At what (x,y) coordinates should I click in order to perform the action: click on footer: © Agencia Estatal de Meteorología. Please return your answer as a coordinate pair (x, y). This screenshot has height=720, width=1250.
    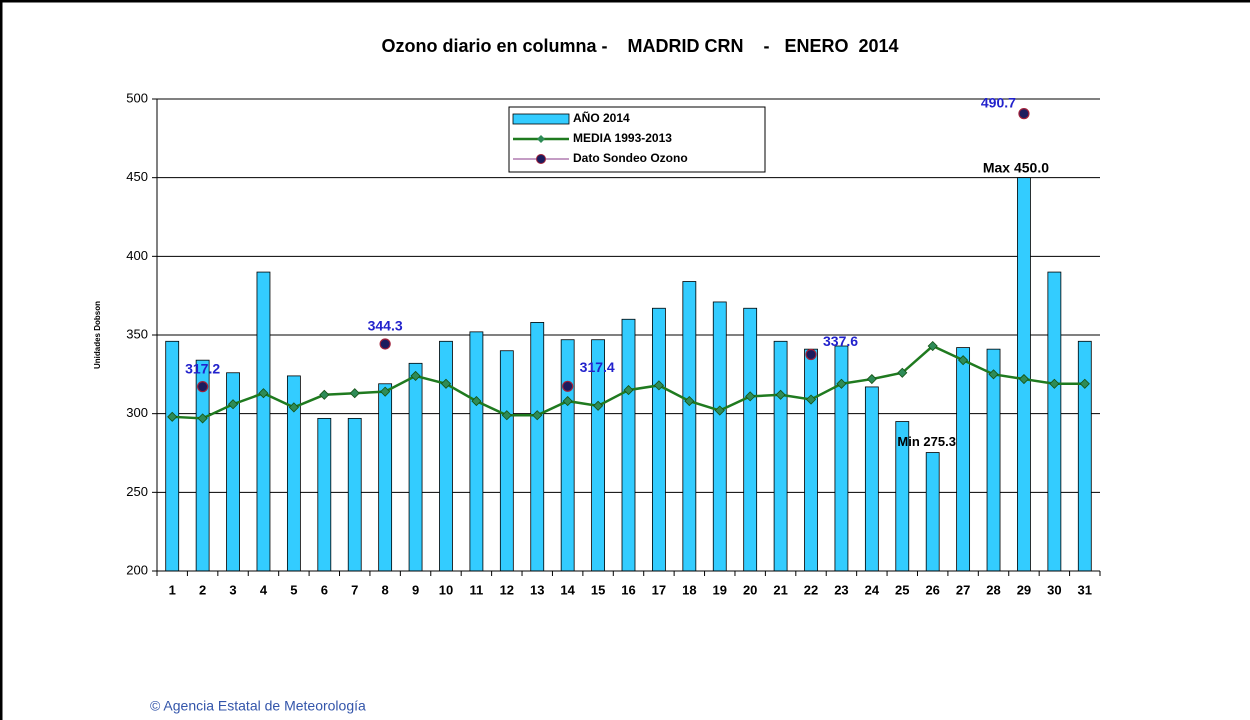
    Looking at the image, I should click on (258, 706).